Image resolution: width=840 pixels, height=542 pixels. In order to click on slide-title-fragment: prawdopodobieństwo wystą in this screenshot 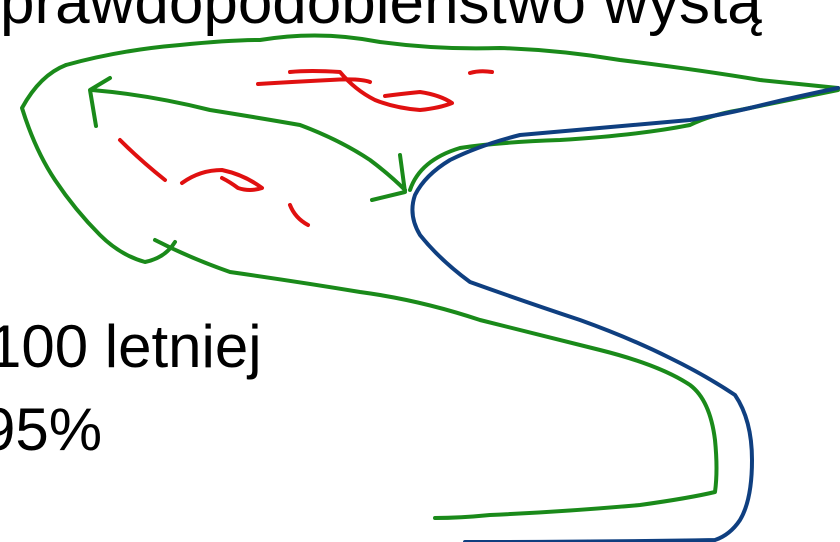, I will do `click(381, 18)`.